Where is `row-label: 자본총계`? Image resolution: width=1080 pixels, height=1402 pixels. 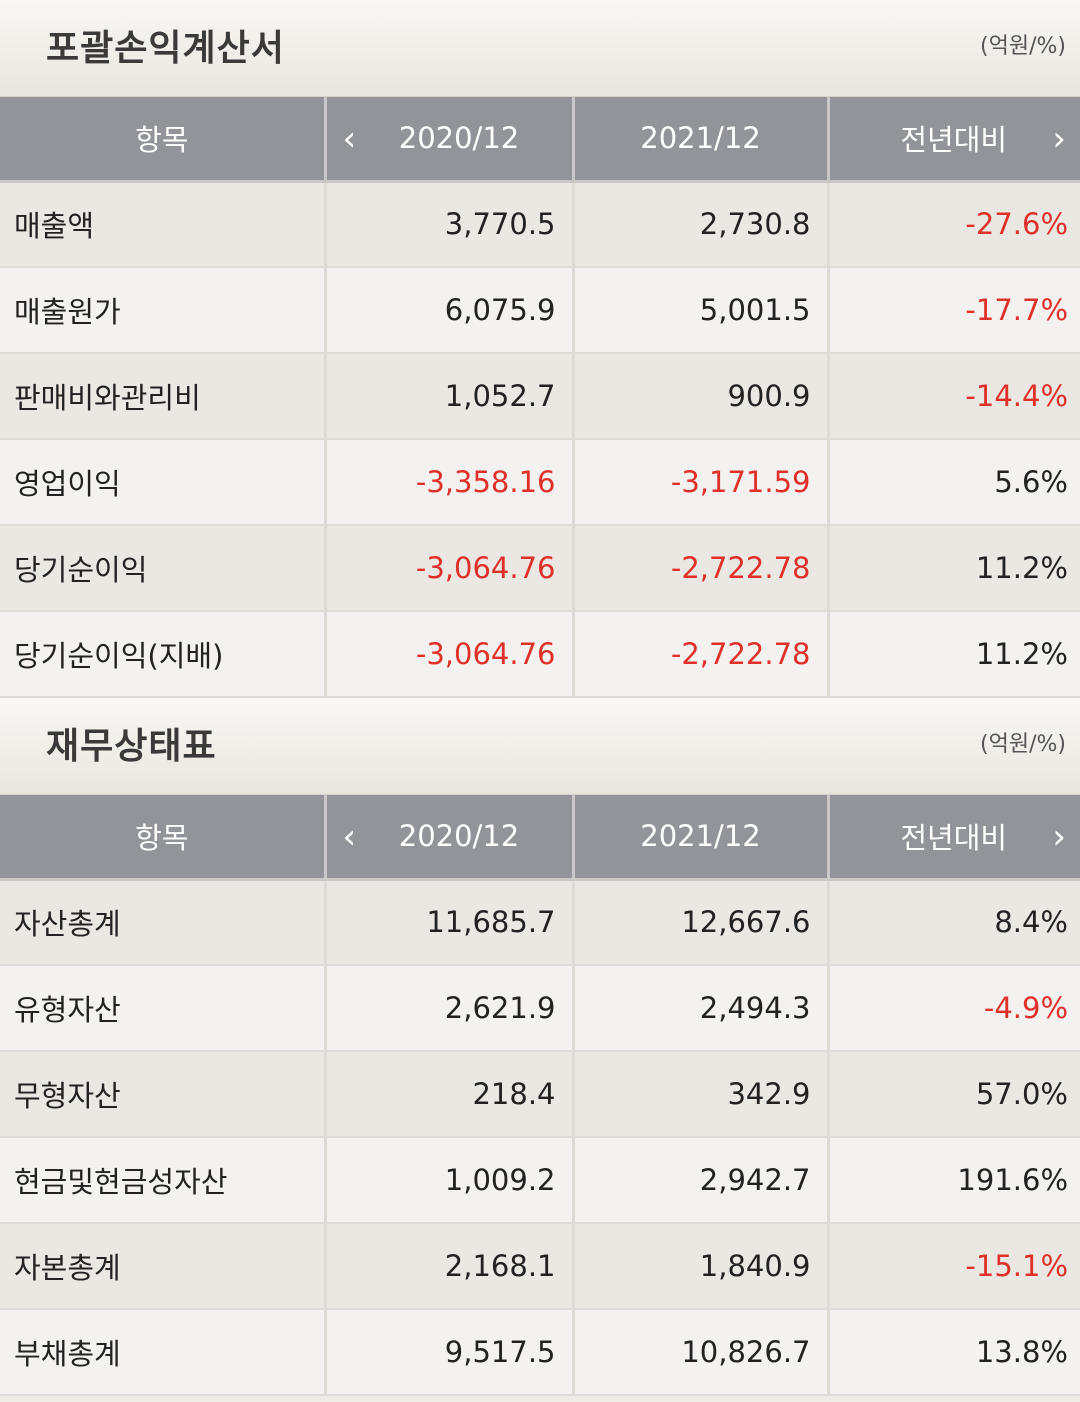
row-label: 자본총계 is located at coordinates (163, 1266).